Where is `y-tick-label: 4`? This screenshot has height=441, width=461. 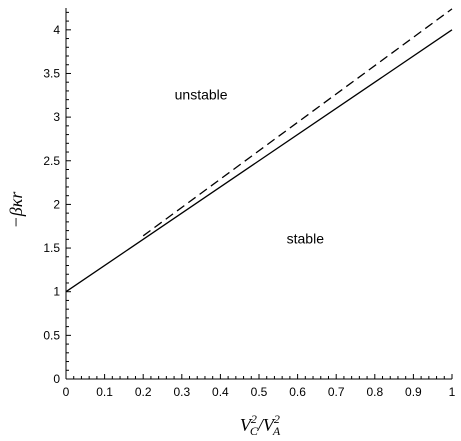
y-tick-label: 4 is located at coordinates (56, 30).